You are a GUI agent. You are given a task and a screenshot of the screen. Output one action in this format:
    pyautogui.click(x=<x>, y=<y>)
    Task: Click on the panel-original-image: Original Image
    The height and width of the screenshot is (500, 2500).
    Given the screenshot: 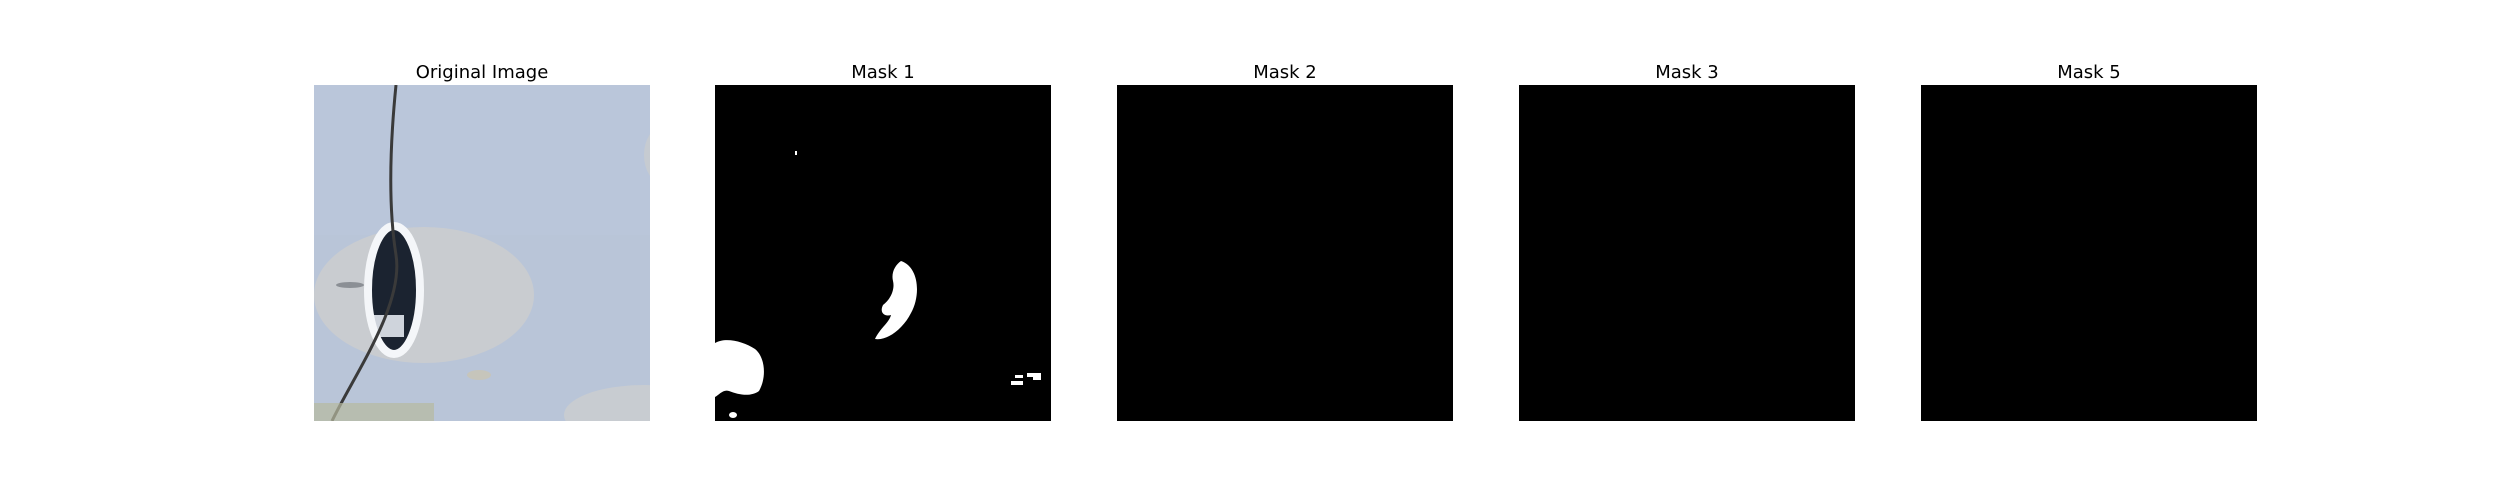 What is the action you would take?
    pyautogui.click(x=482, y=241)
    